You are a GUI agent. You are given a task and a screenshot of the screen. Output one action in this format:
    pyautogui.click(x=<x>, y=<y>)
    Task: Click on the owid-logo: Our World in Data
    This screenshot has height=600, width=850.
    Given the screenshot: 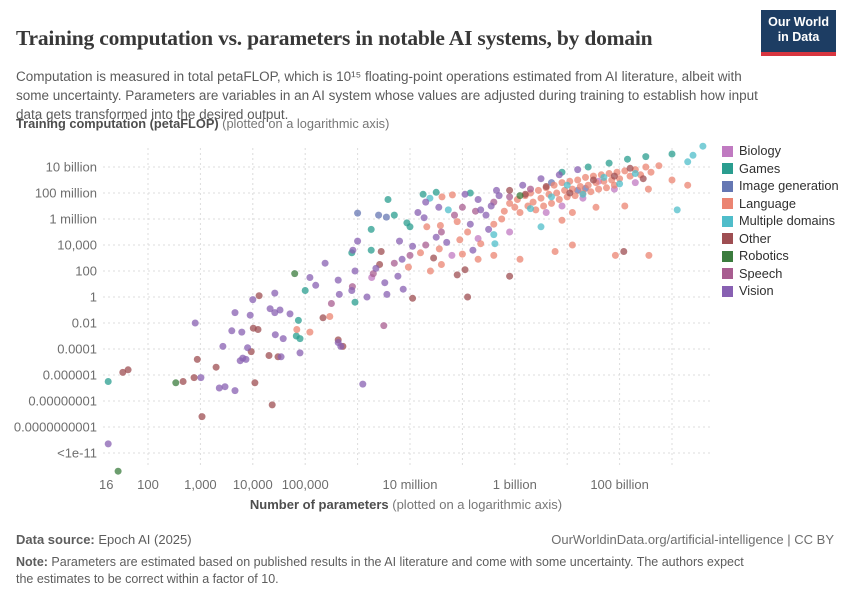 What is the action you would take?
    pyautogui.click(x=798, y=33)
    